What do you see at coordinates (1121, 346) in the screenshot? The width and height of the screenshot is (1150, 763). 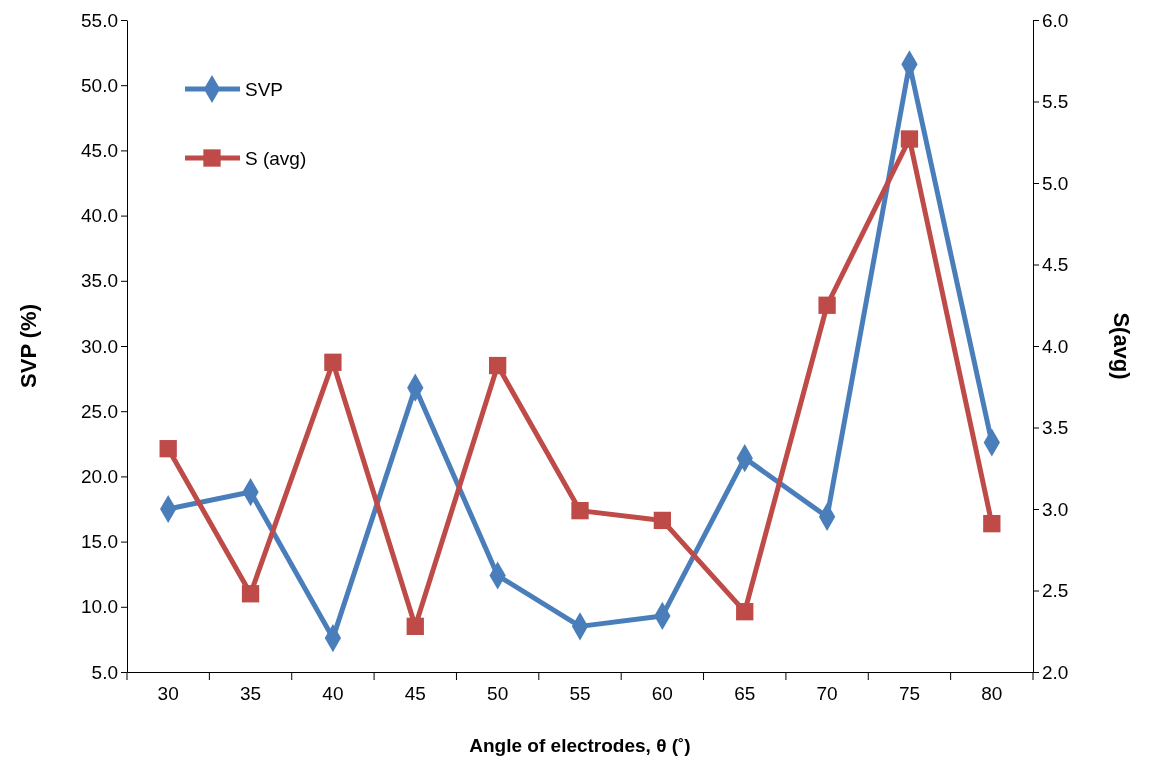 I see `y2-axis-title: S(avg)` at bounding box center [1121, 346].